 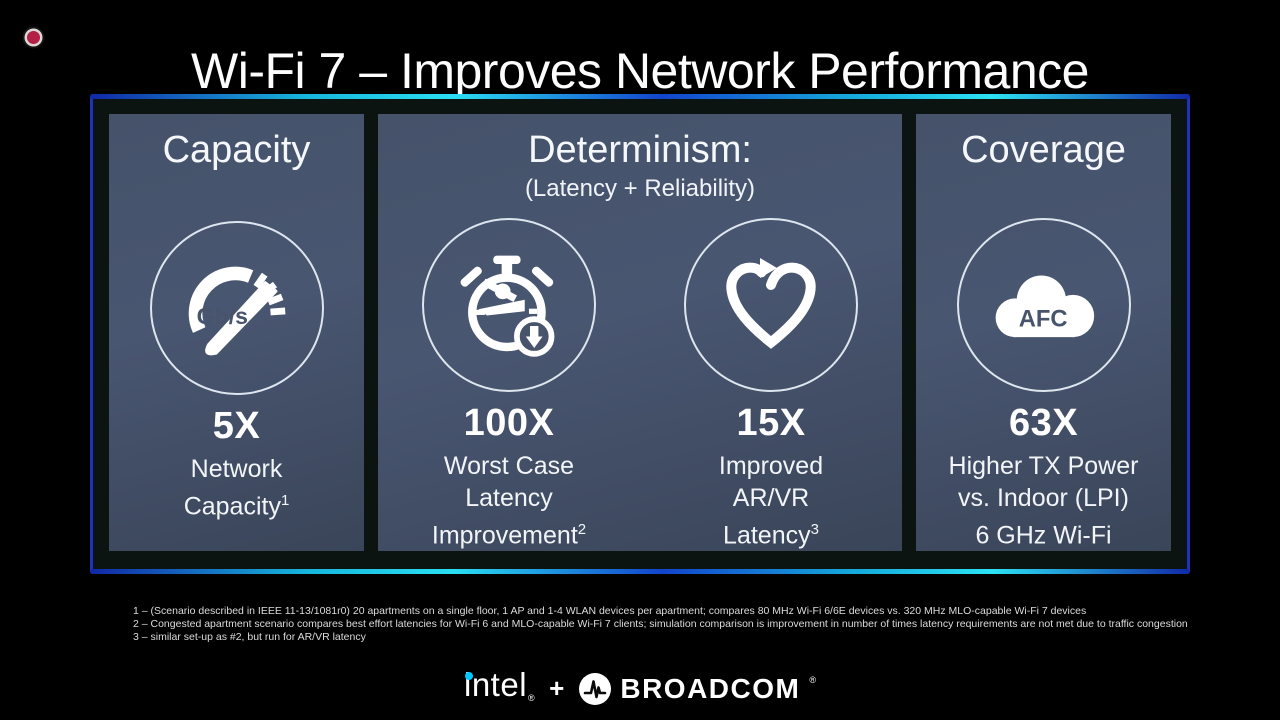 I want to click on capacity-stat: 5X, so click(x=236, y=426).